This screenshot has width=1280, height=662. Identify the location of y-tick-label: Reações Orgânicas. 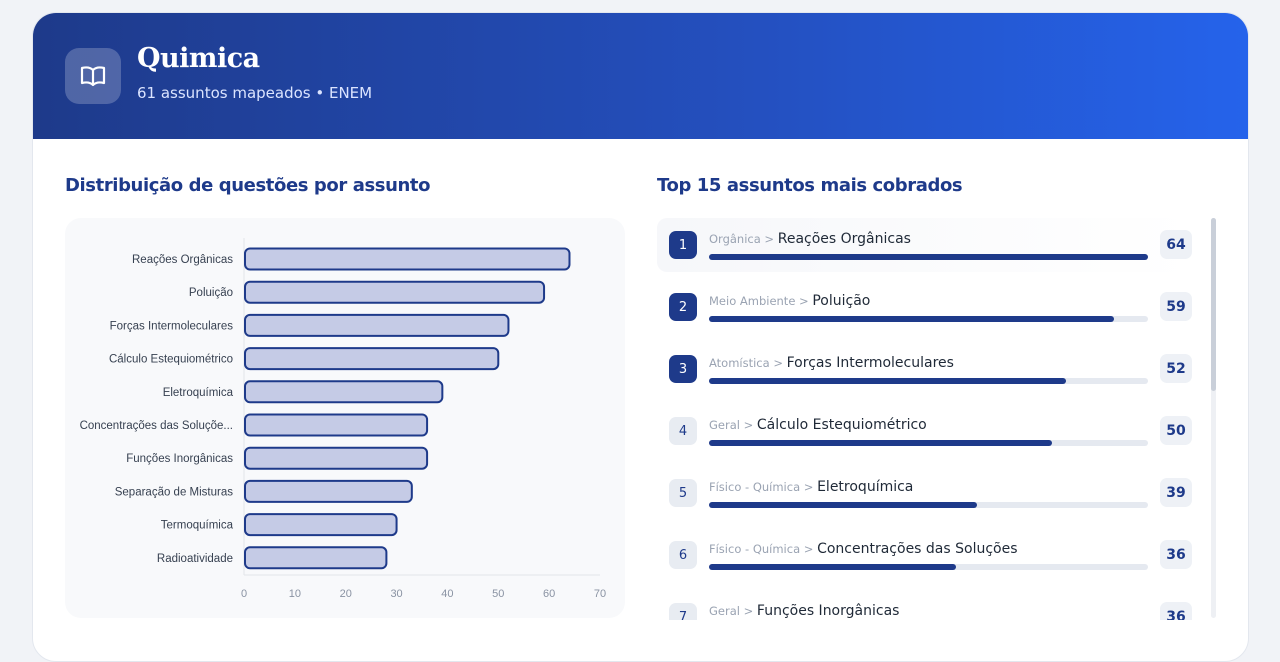
(182, 260).